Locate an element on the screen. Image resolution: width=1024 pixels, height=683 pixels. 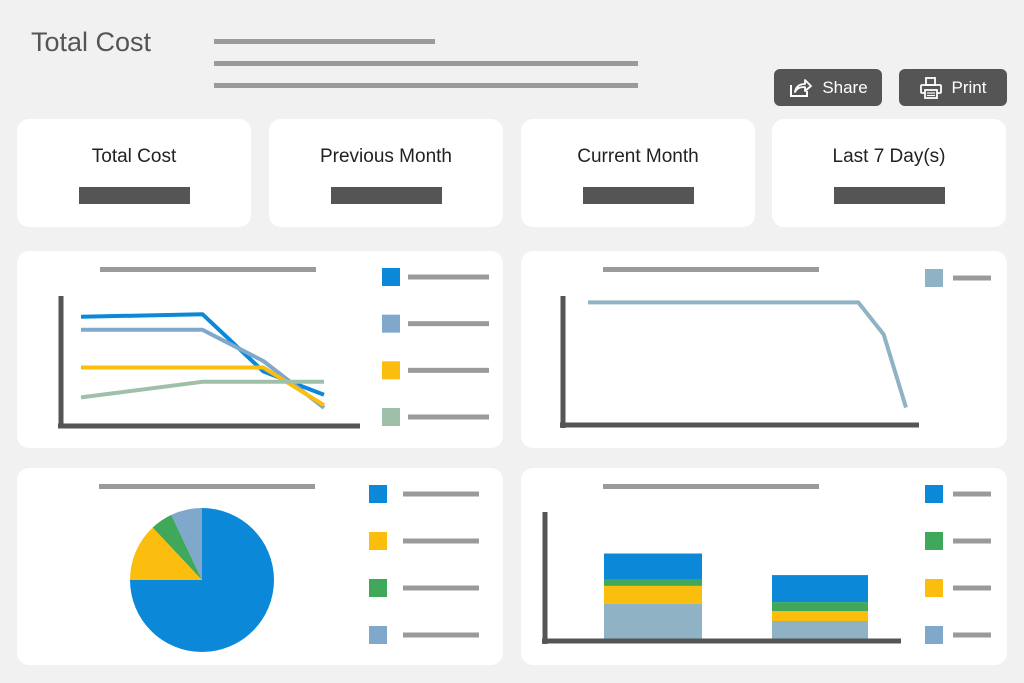
share-button: Share is located at coordinates (828, 87).